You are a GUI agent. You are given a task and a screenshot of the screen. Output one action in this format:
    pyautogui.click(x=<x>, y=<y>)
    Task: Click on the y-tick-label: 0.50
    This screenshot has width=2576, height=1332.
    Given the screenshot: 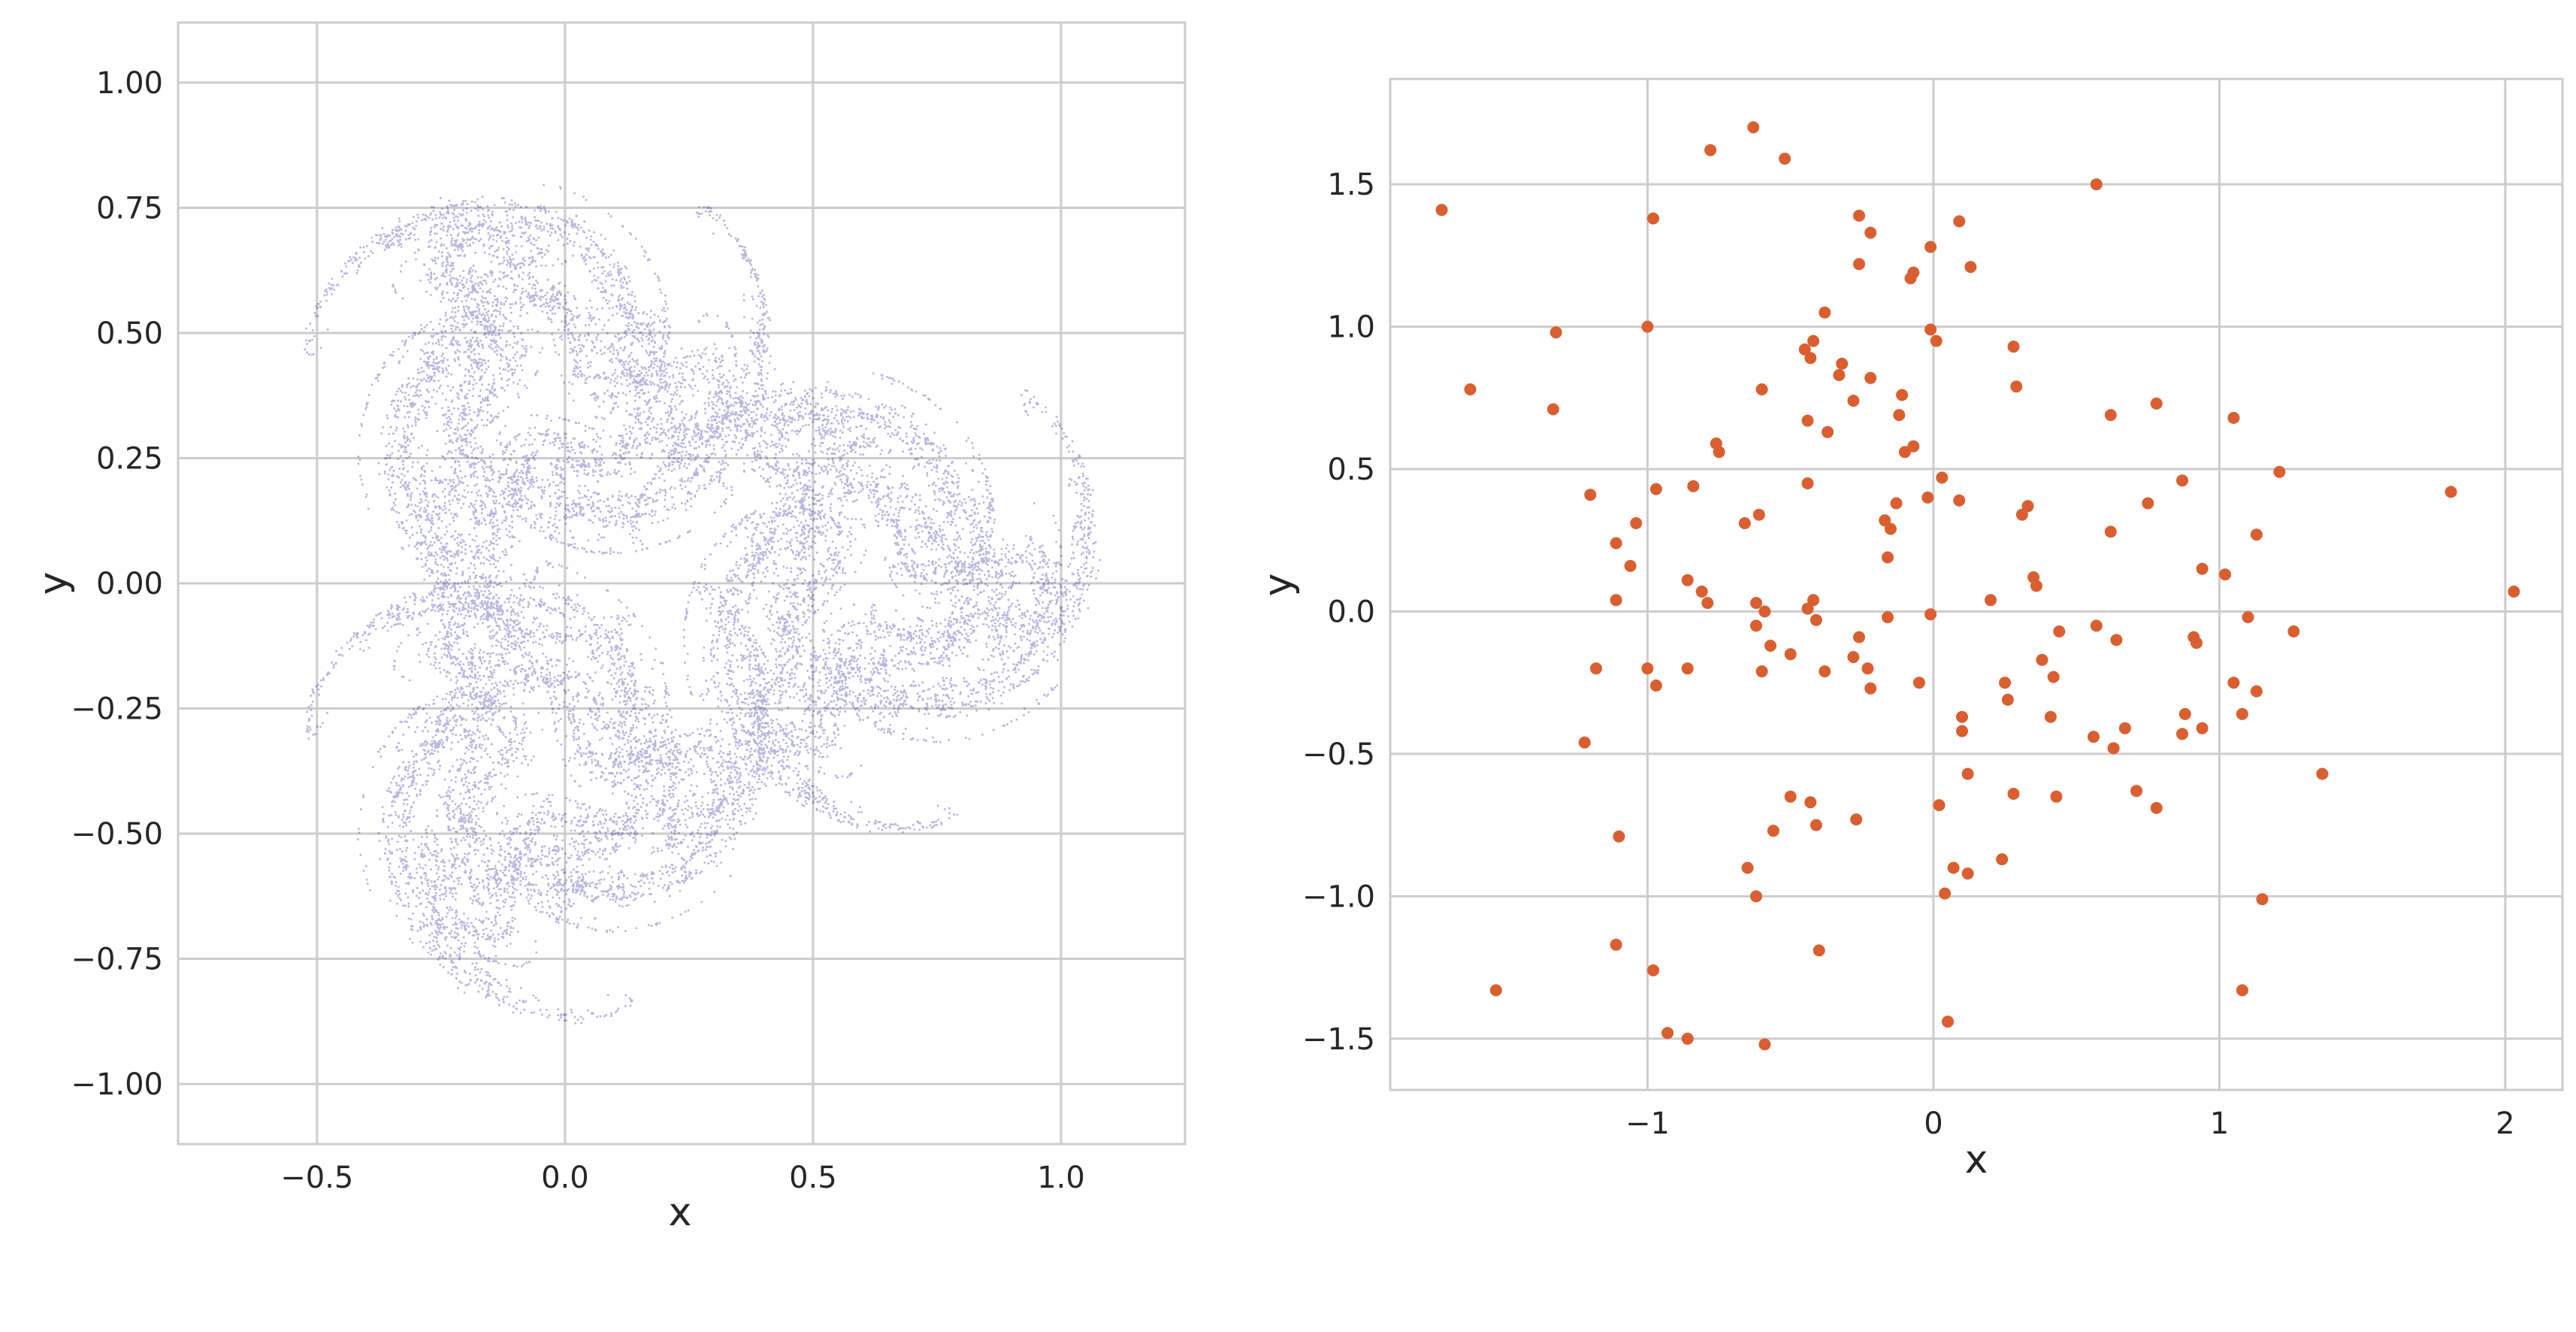 What is the action you would take?
    pyautogui.click(x=129, y=334)
    